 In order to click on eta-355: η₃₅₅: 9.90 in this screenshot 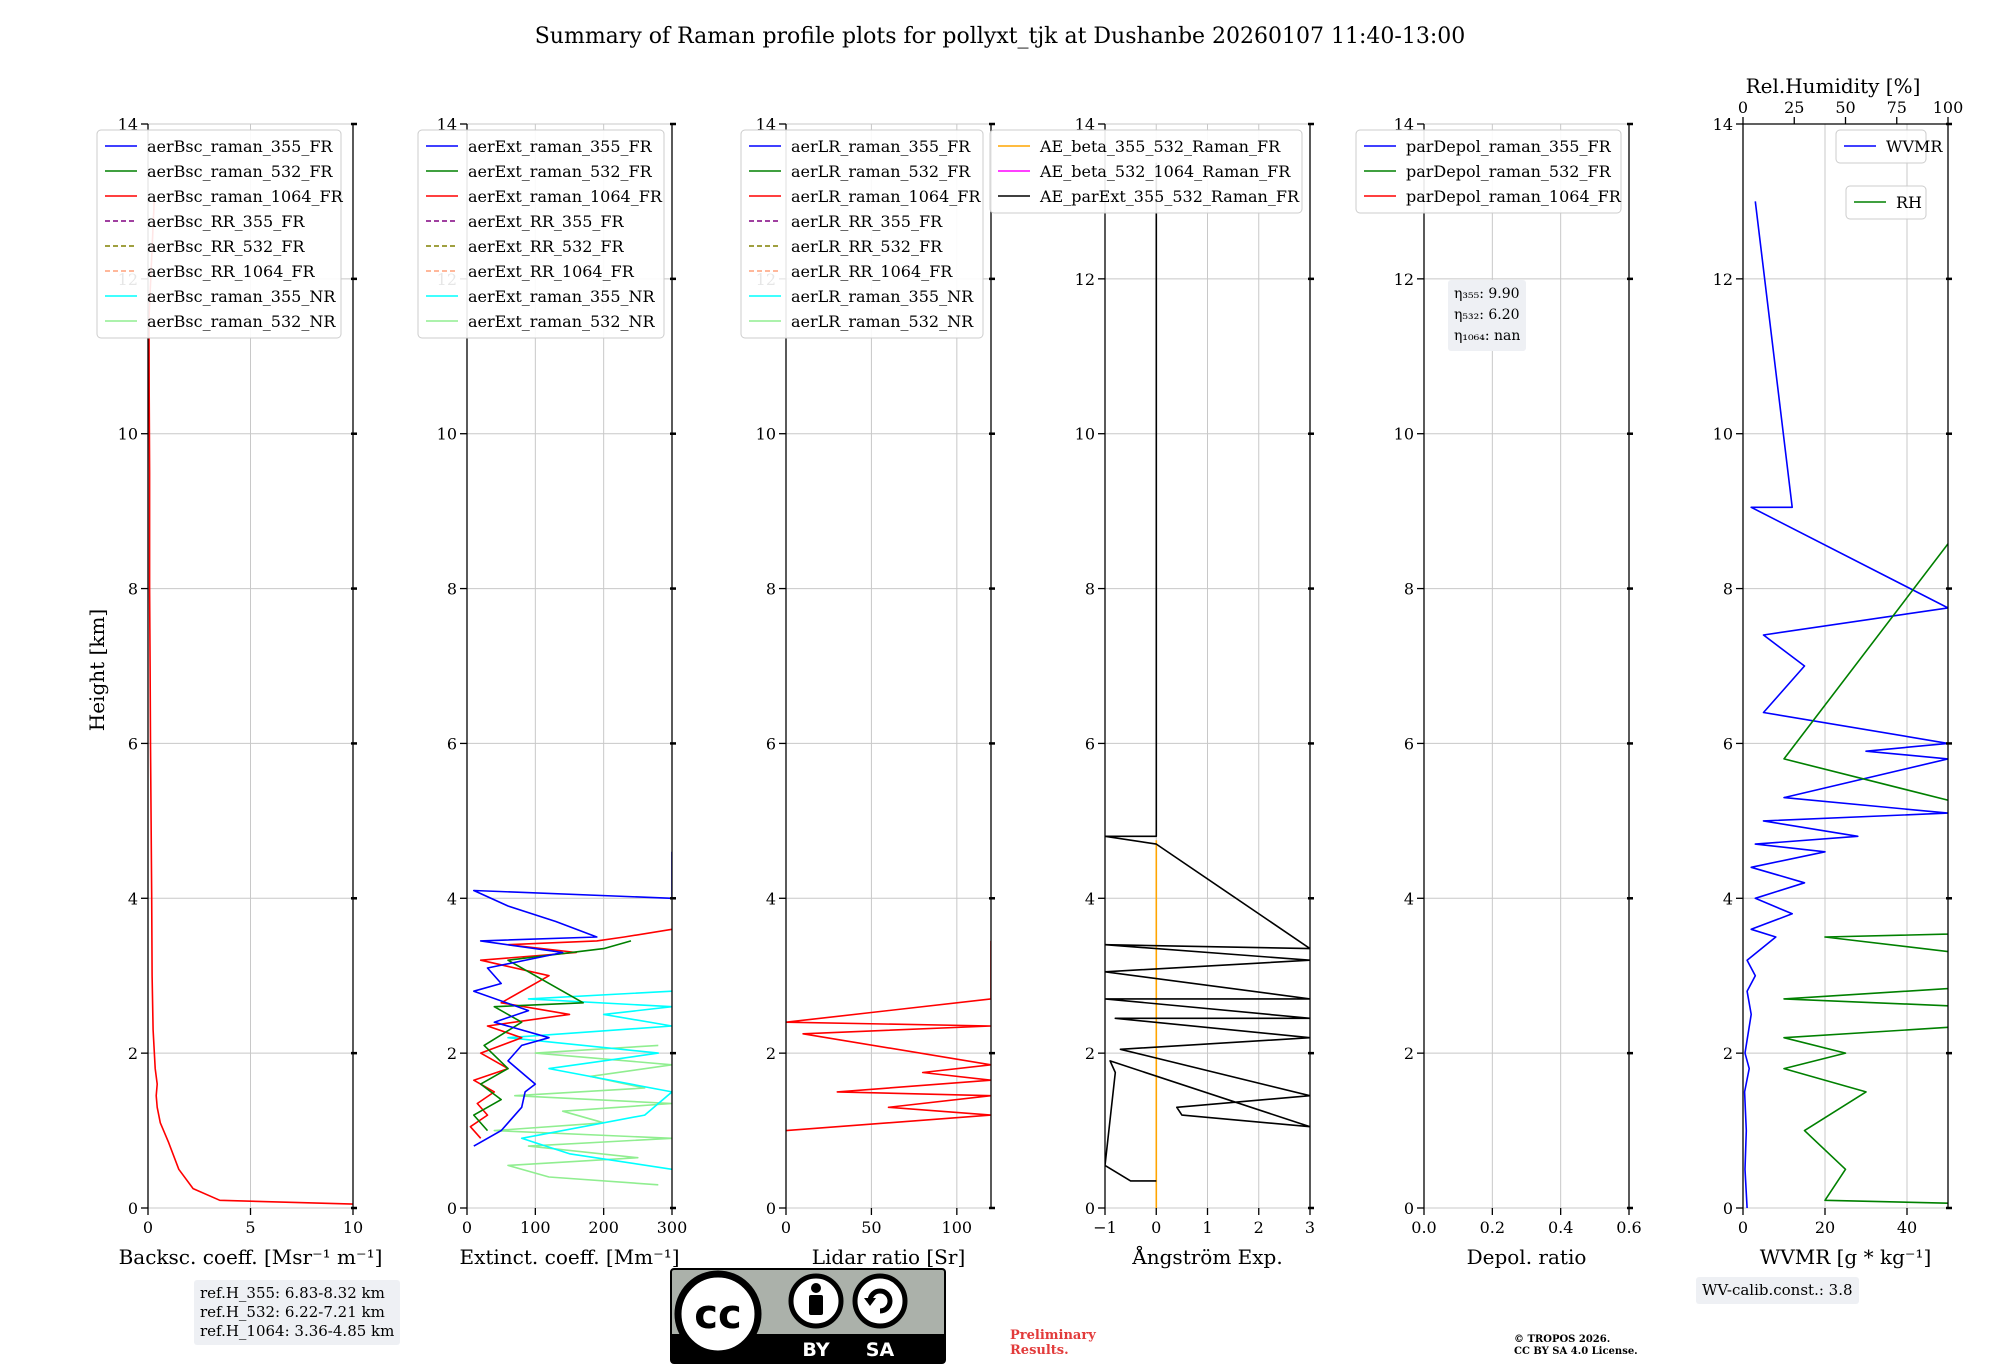, I will do `click(1487, 294)`.